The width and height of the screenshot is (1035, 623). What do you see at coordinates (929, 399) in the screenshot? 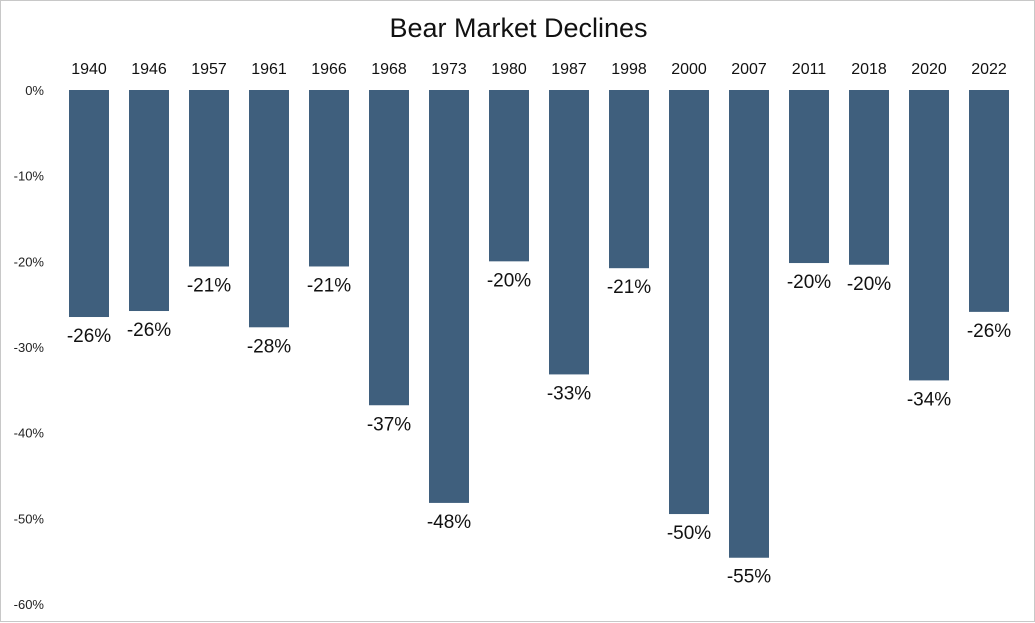
I see `data-label: -34%` at bounding box center [929, 399].